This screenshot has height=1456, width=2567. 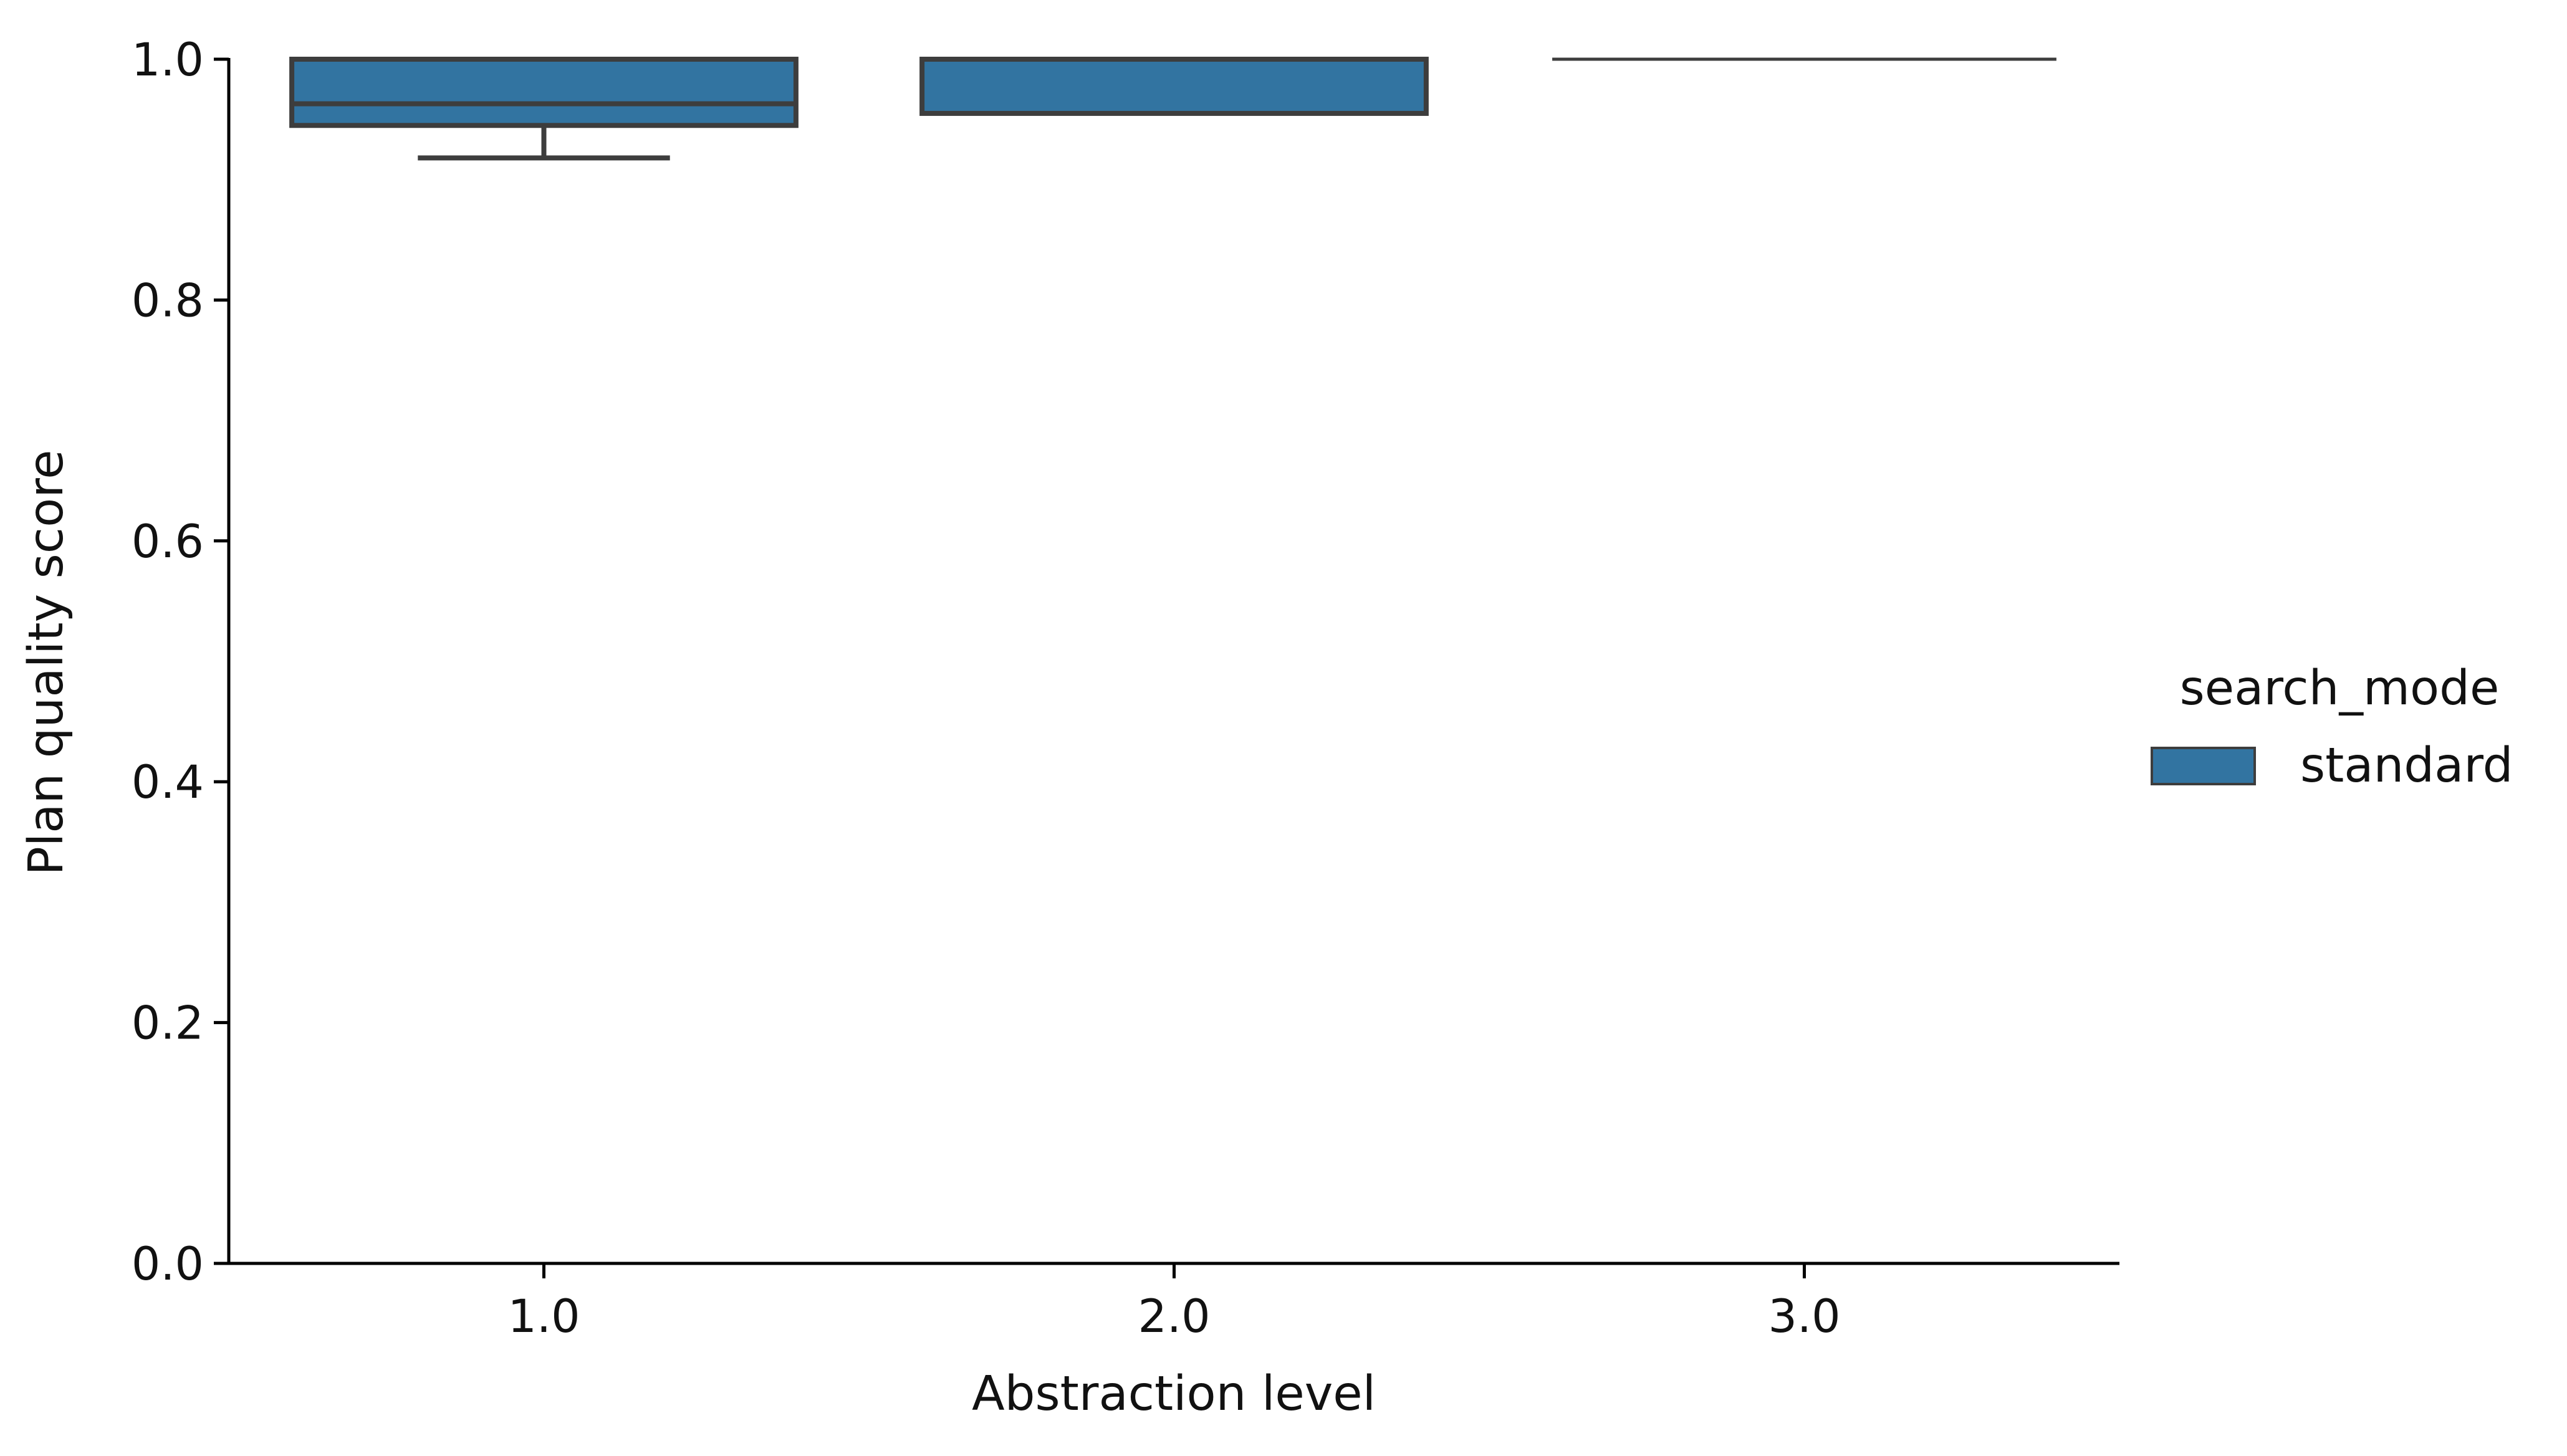 What do you see at coordinates (168, 782) in the screenshot?
I see `y-tick-label: 0.4` at bounding box center [168, 782].